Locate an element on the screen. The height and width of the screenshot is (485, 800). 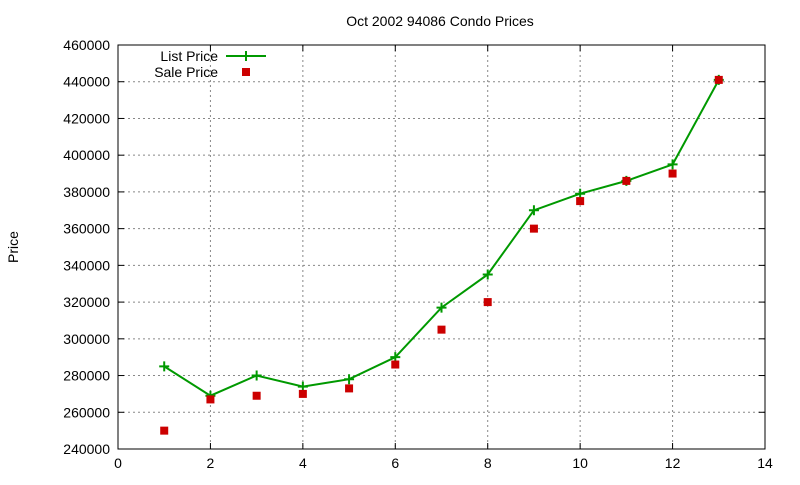
x-tick-label: 10 is located at coordinates (580, 463).